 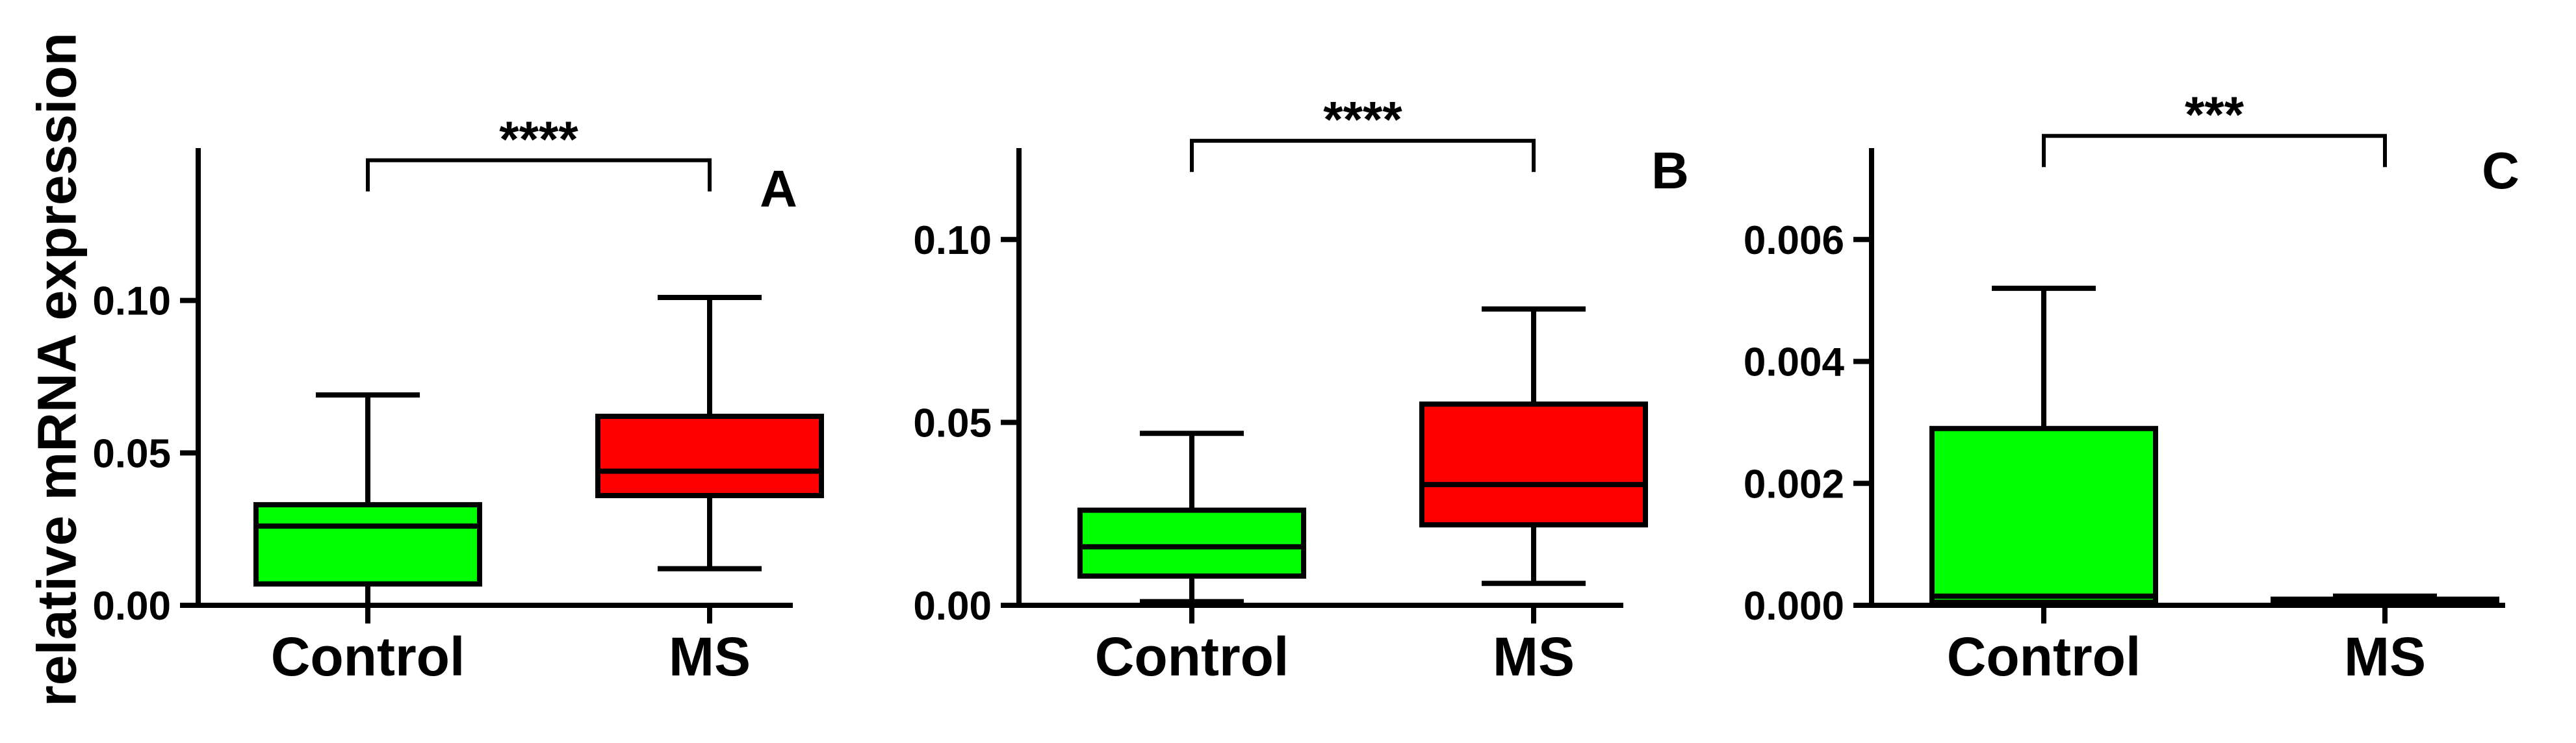 What do you see at coordinates (2501, 171) in the screenshot?
I see `panel-label: C` at bounding box center [2501, 171].